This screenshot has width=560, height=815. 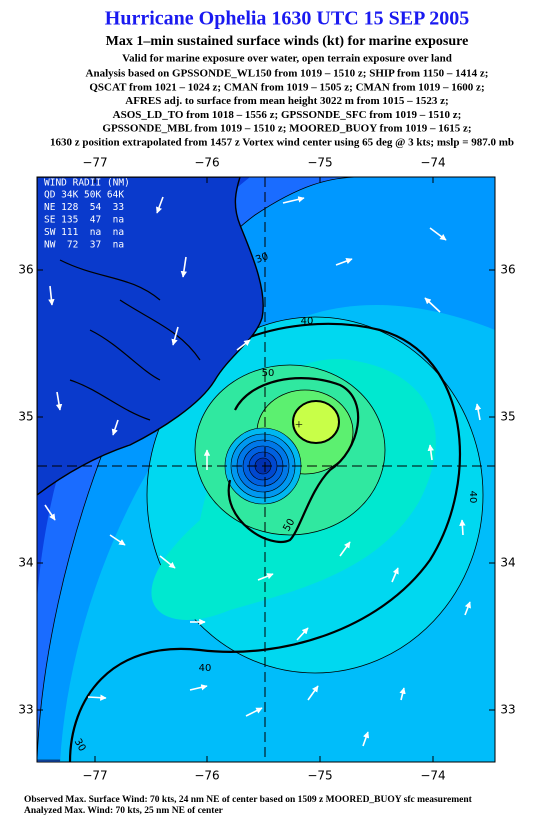 What do you see at coordinates (299, 425) in the screenshot?
I see `max-wind-marker: +` at bounding box center [299, 425].